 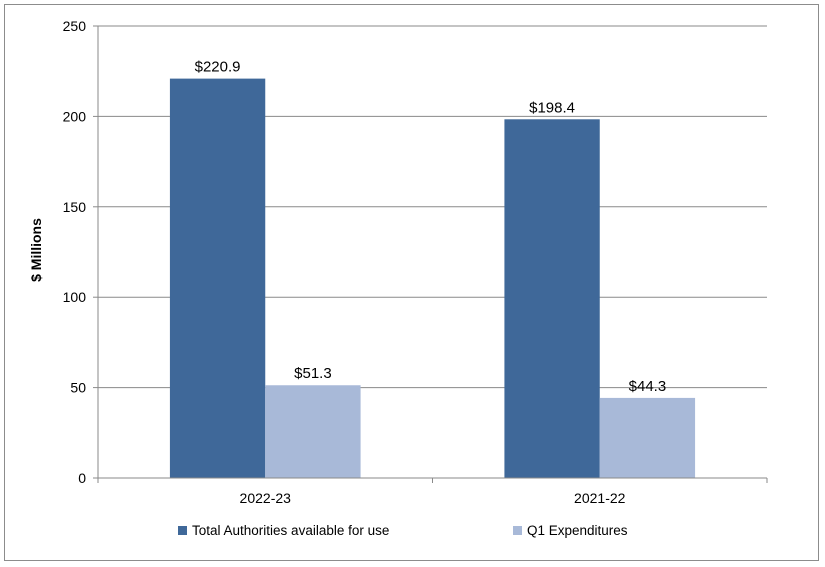 I want to click on data-label: $198.4, so click(x=552, y=107).